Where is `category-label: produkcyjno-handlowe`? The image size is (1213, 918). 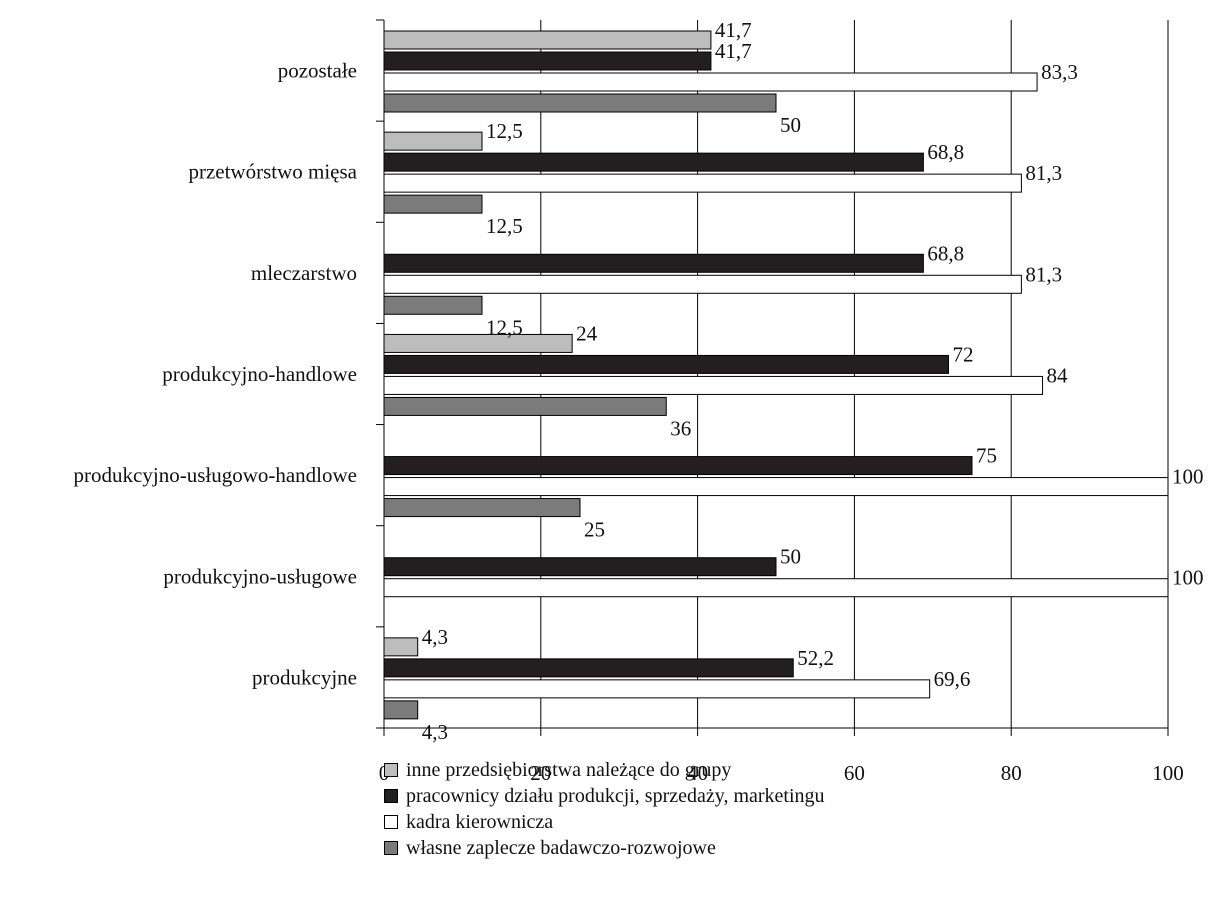
category-label: produkcyjno-handlowe is located at coordinates (259, 374).